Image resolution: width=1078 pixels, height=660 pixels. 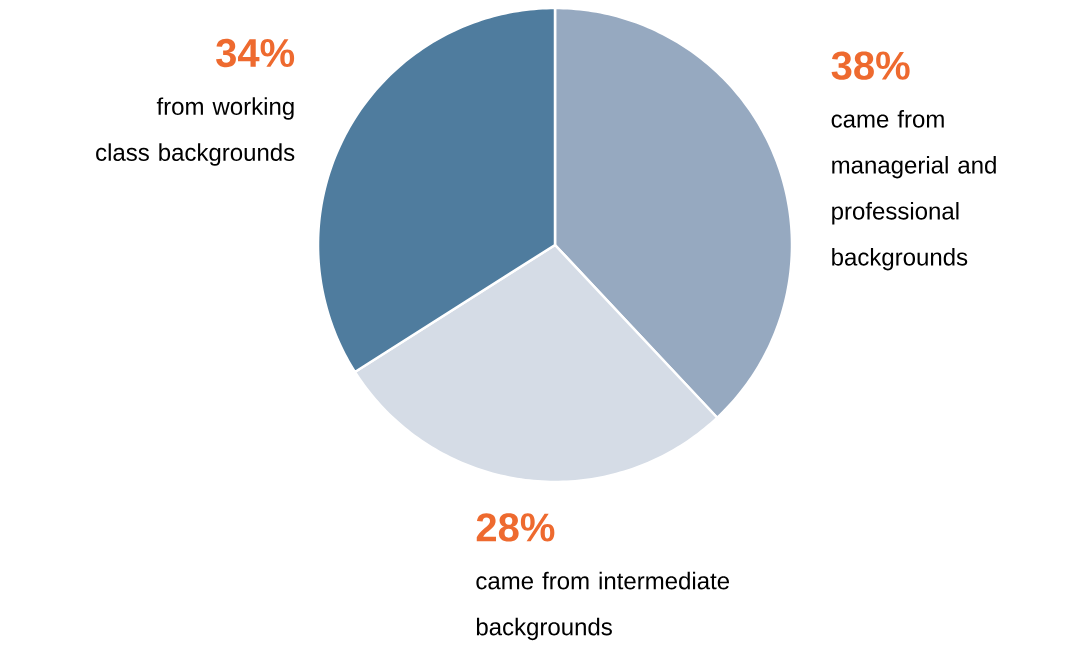 I want to click on slice-label: came from managerial and professional backgrounds, so click(x=913, y=190).